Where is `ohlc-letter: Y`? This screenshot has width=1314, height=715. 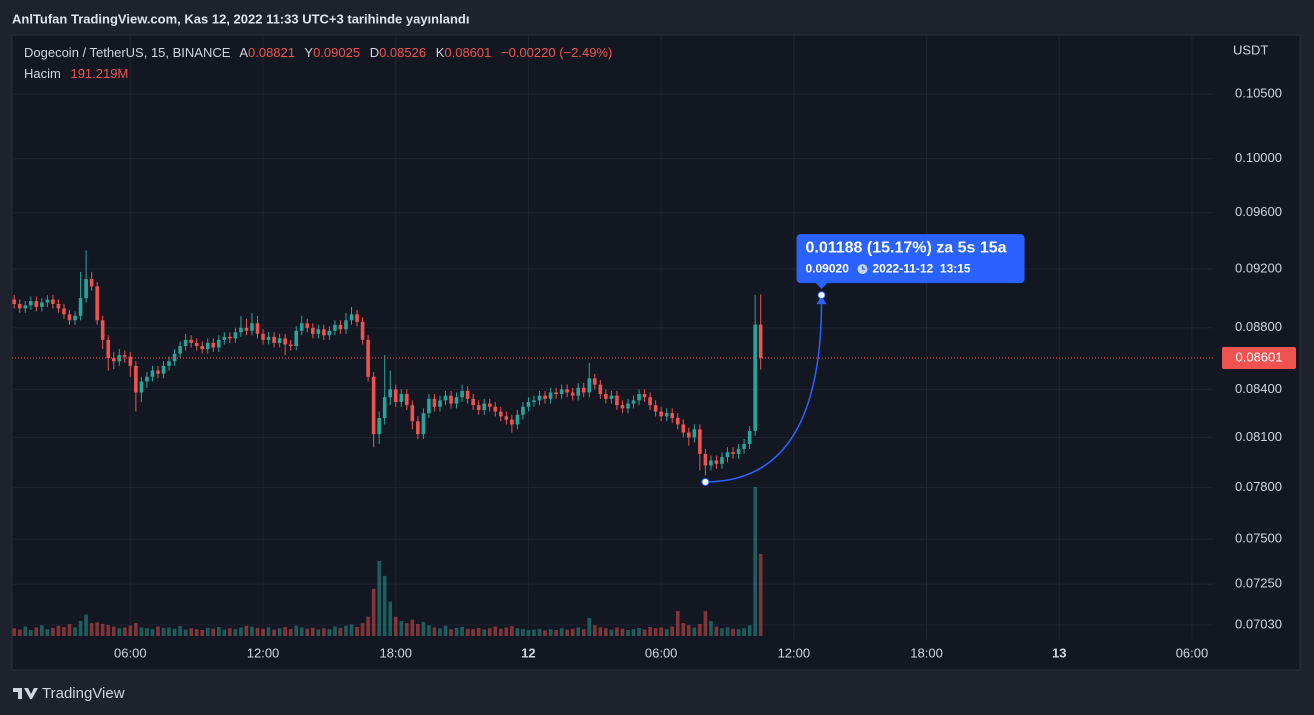 ohlc-letter: Y is located at coordinates (308, 52).